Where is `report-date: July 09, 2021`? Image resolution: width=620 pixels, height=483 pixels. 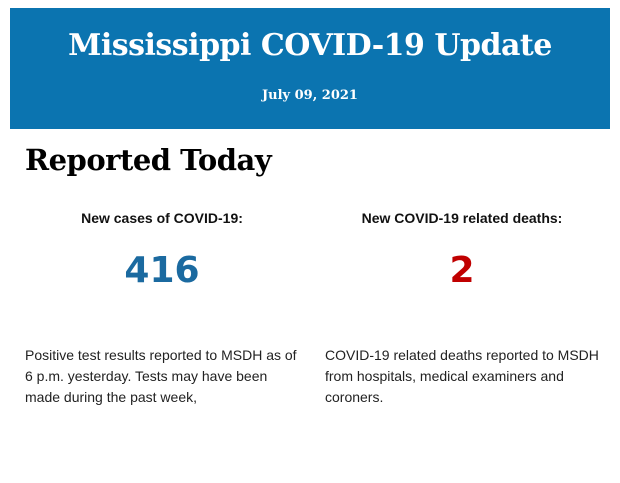 report-date: July 09, 2021 is located at coordinates (310, 95).